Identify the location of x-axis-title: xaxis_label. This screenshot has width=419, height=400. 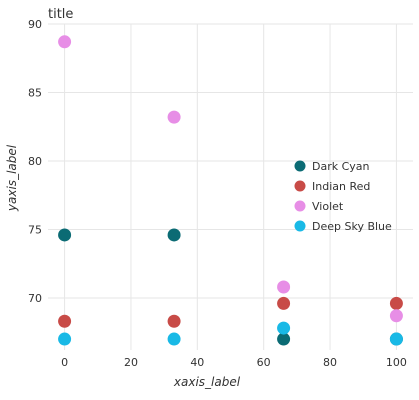
(207, 382).